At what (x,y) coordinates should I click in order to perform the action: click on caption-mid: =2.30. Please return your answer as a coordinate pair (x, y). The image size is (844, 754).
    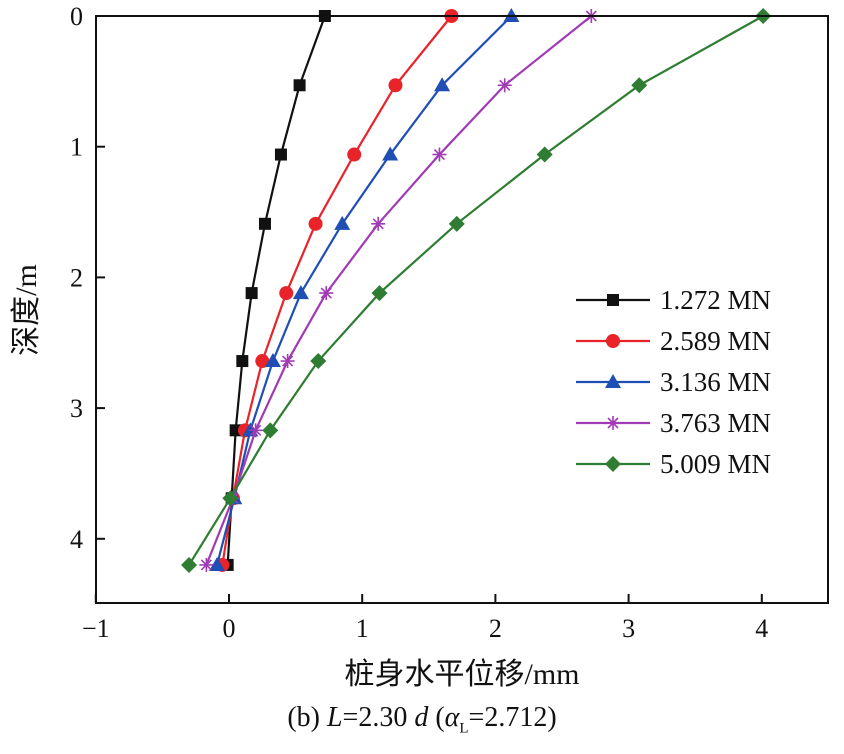
    Looking at the image, I should click on (378, 717).